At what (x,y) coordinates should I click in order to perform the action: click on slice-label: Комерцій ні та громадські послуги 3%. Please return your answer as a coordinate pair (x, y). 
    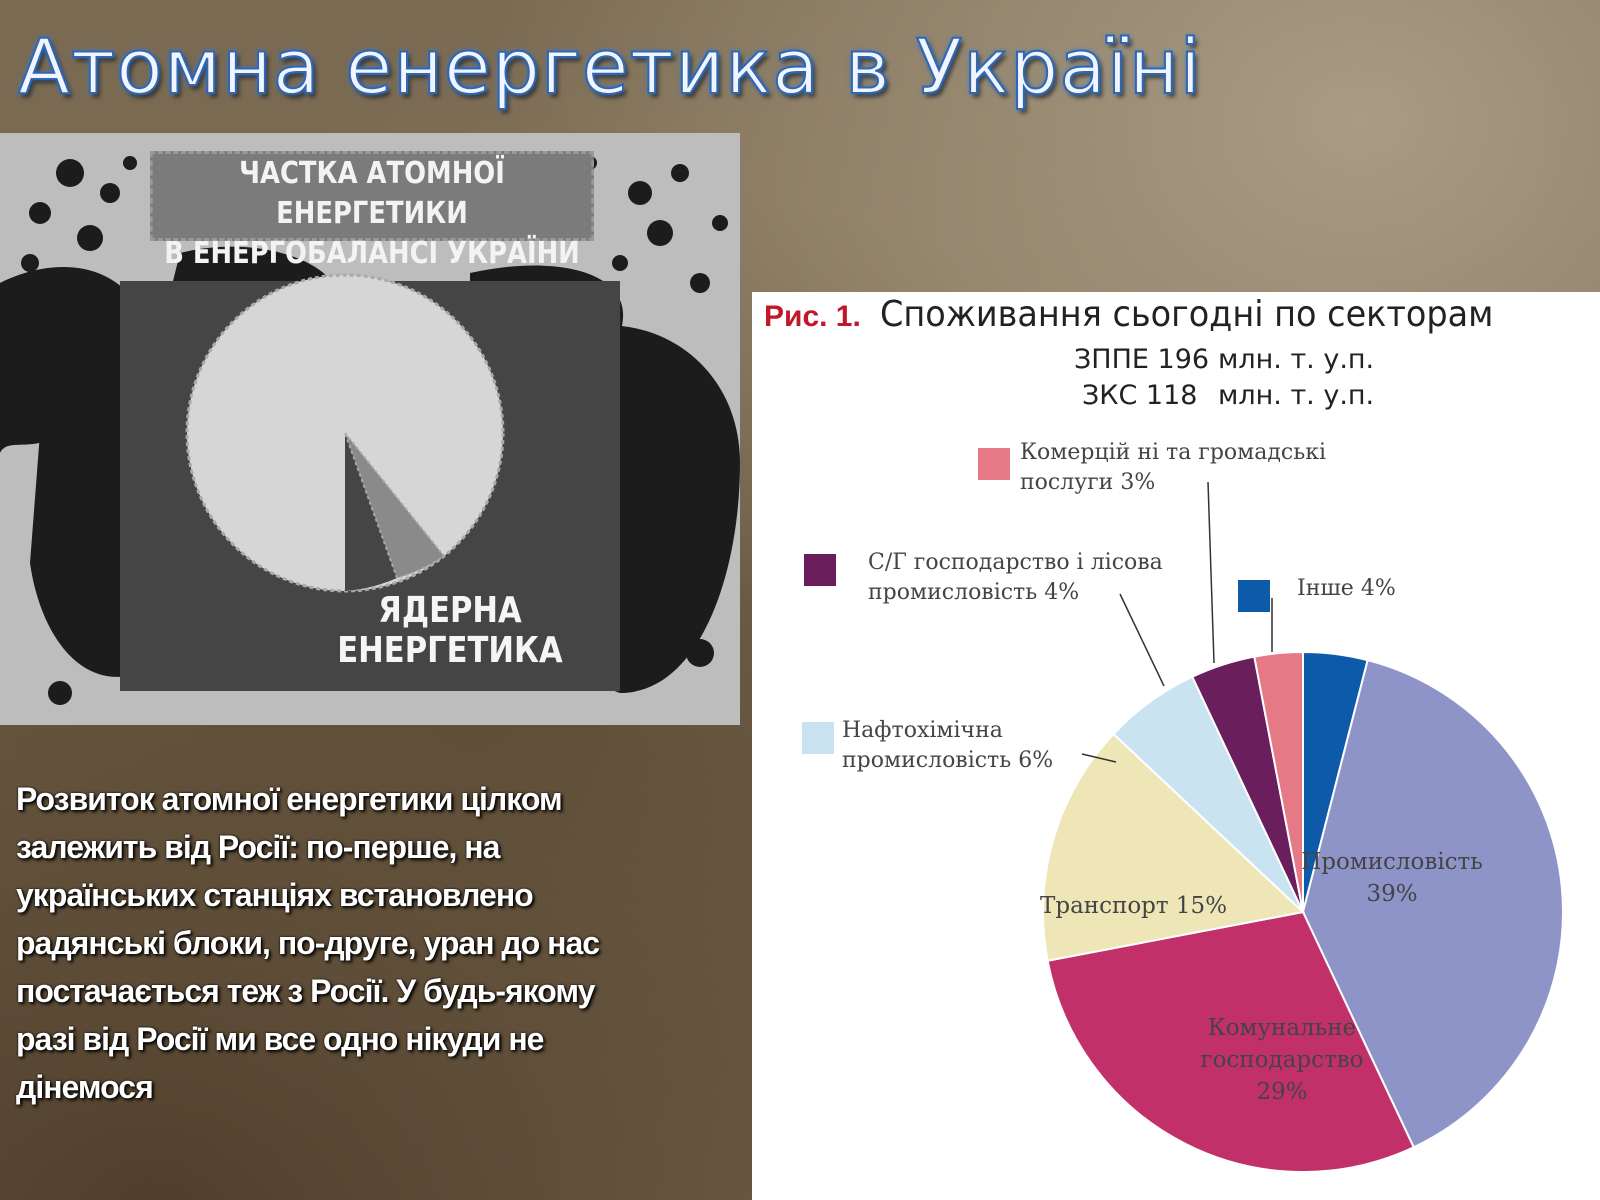
    Looking at the image, I should click on (1173, 468).